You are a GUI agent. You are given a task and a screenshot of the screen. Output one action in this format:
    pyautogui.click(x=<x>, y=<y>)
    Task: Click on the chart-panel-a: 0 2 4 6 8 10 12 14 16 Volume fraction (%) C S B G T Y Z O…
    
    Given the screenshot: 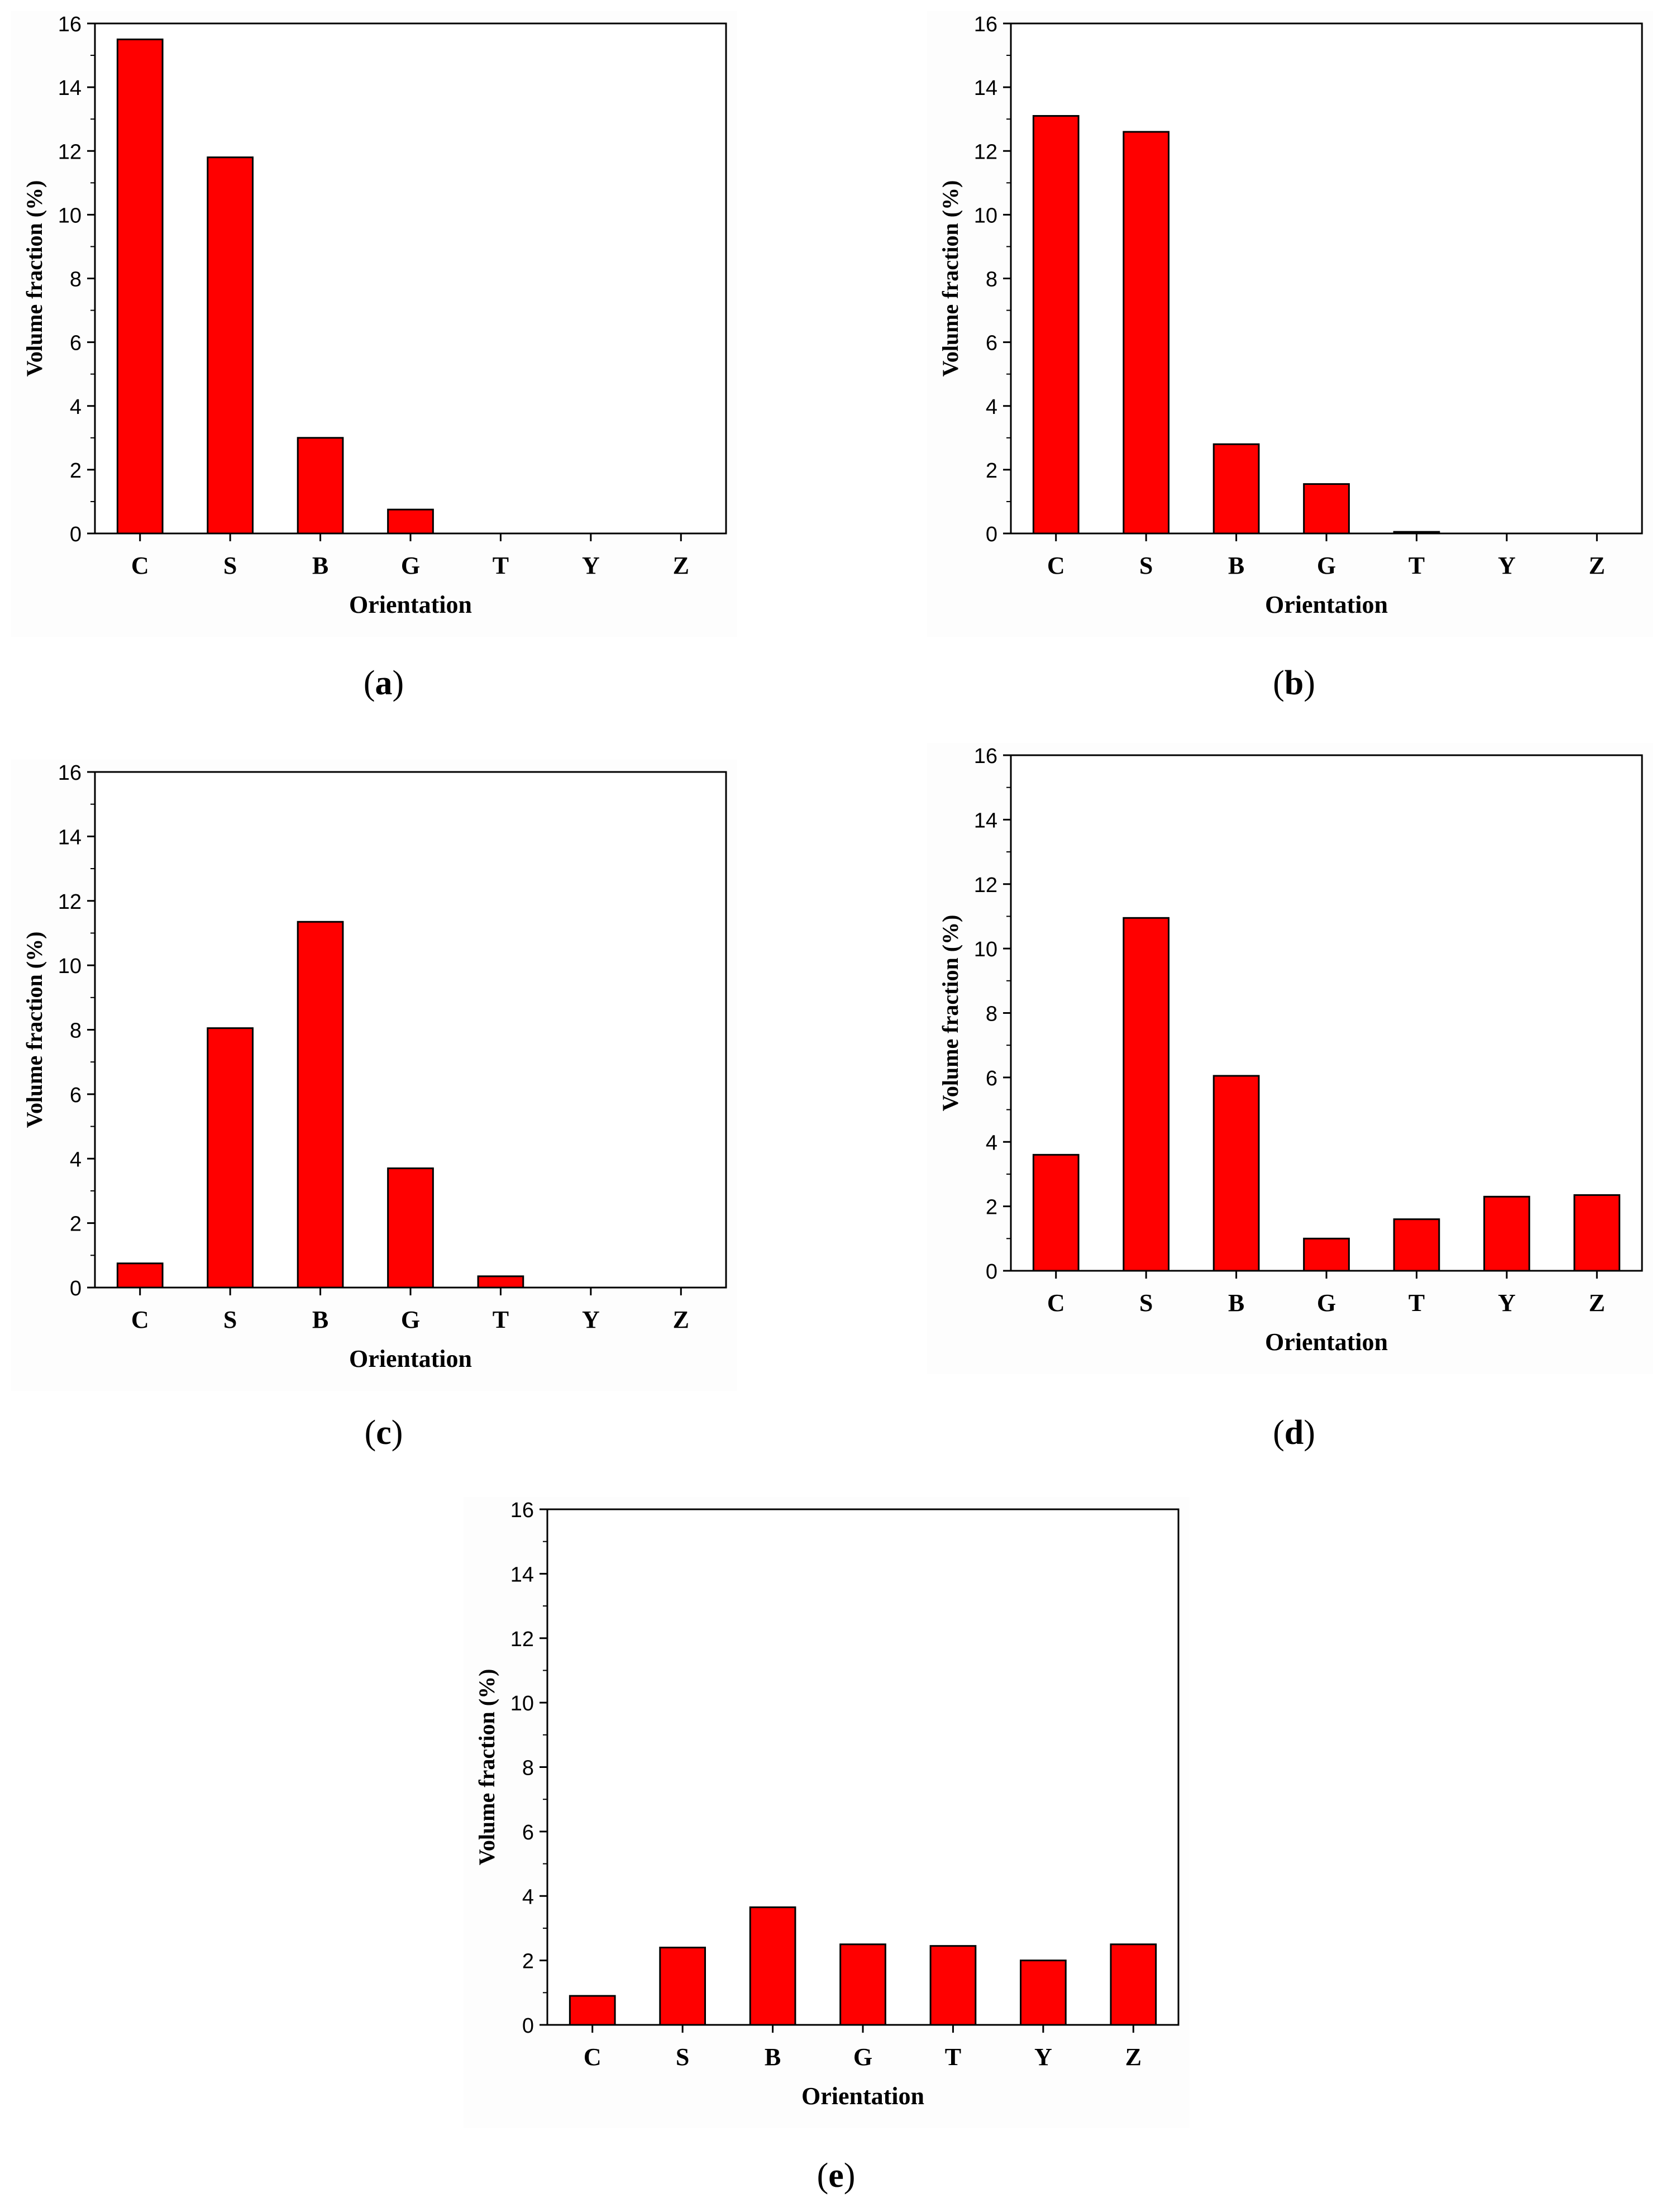 What is the action you would take?
    pyautogui.click(x=374, y=324)
    